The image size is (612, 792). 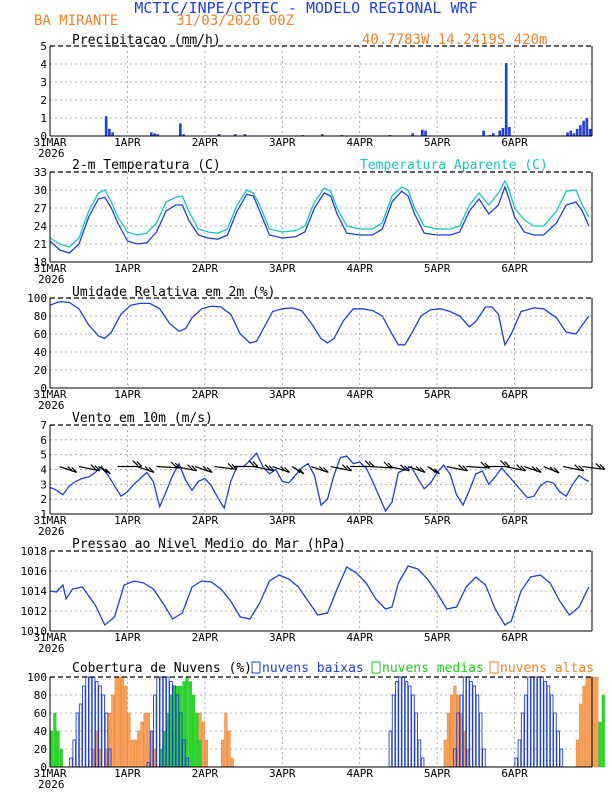 I want to click on wind-xtick-label: 3APR, so click(x=282, y=520).